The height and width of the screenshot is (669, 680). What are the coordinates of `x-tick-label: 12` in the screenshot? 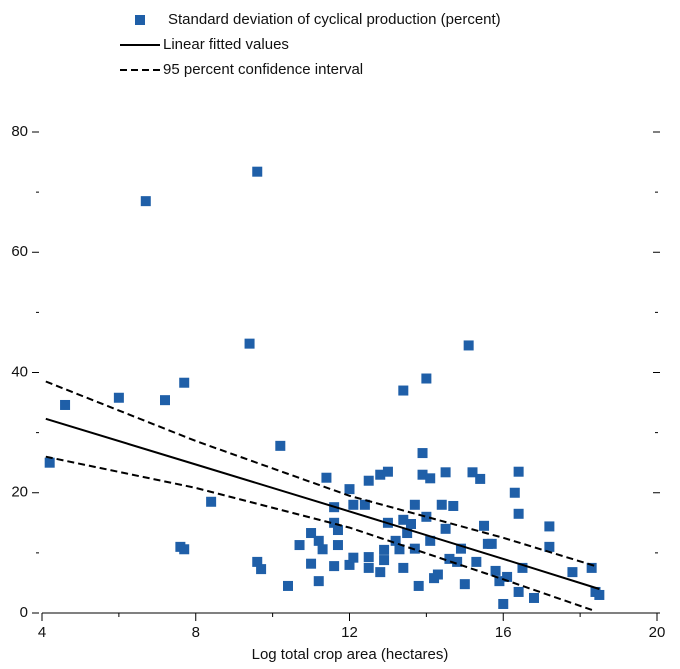 It's located at (349, 632).